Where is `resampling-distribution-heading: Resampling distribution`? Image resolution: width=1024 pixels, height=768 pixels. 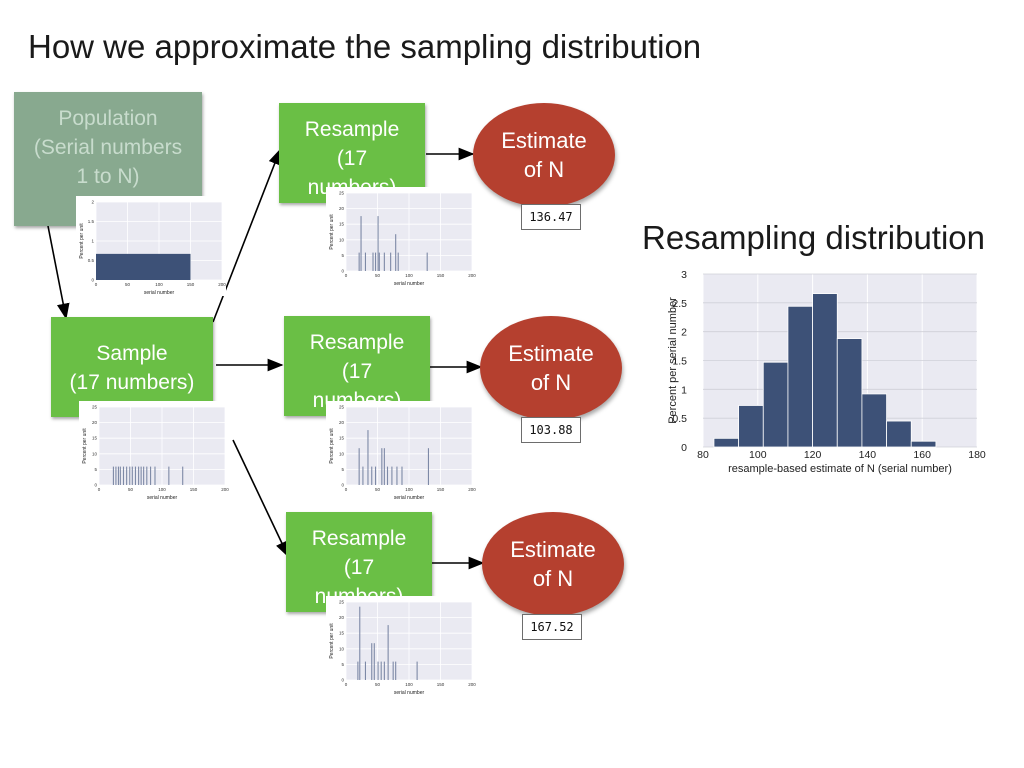 resampling-distribution-heading: Resampling distribution is located at coordinates (814, 237).